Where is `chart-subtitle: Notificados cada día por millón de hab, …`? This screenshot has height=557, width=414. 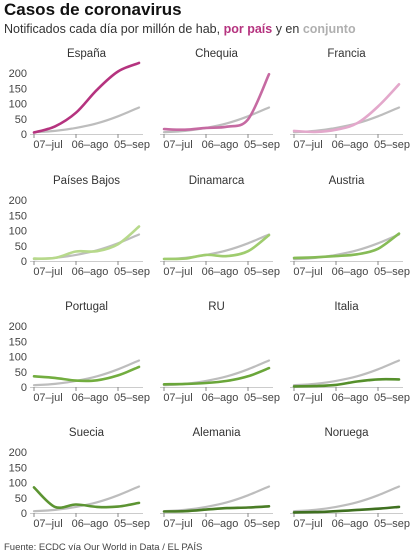 chart-subtitle: Notificados cada día por millón de hab, … is located at coordinates (180, 29).